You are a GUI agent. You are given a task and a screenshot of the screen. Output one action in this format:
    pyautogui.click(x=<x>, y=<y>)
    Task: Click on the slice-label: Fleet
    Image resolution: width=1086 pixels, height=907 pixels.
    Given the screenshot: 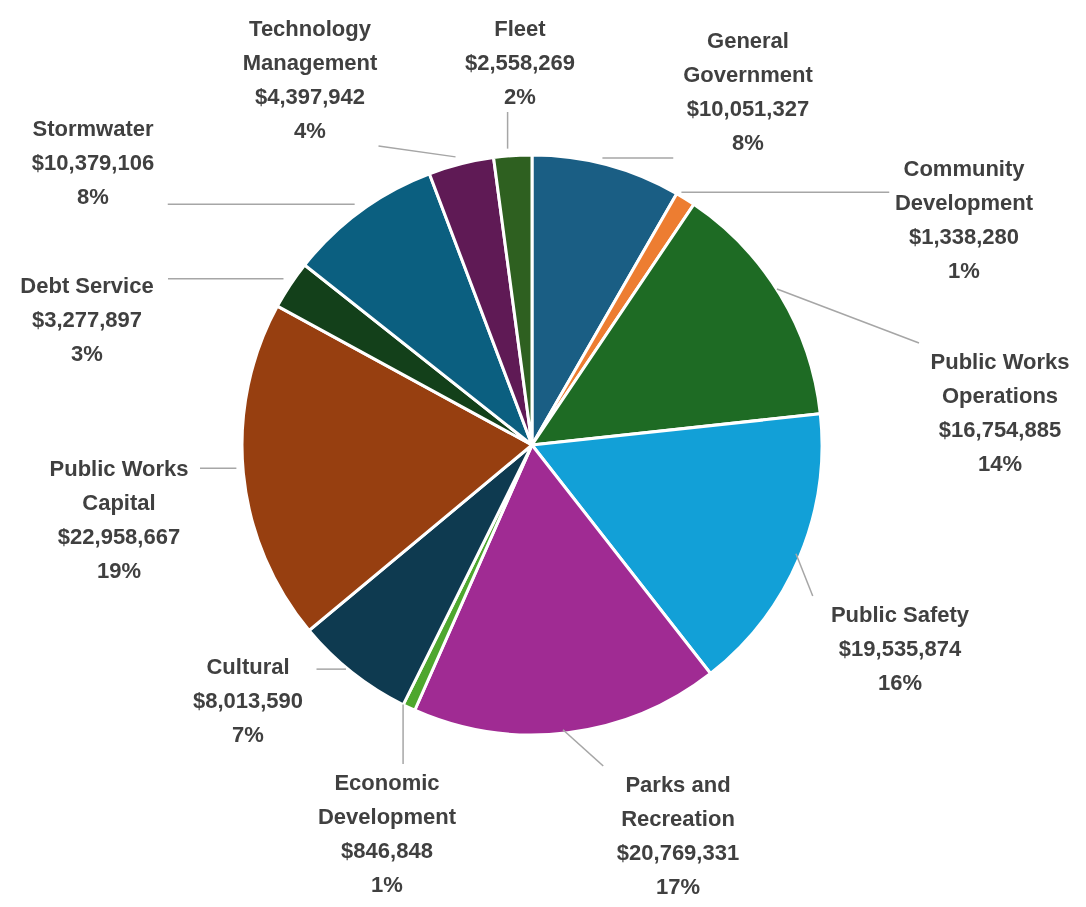 What is the action you would take?
    pyautogui.click(x=520, y=28)
    